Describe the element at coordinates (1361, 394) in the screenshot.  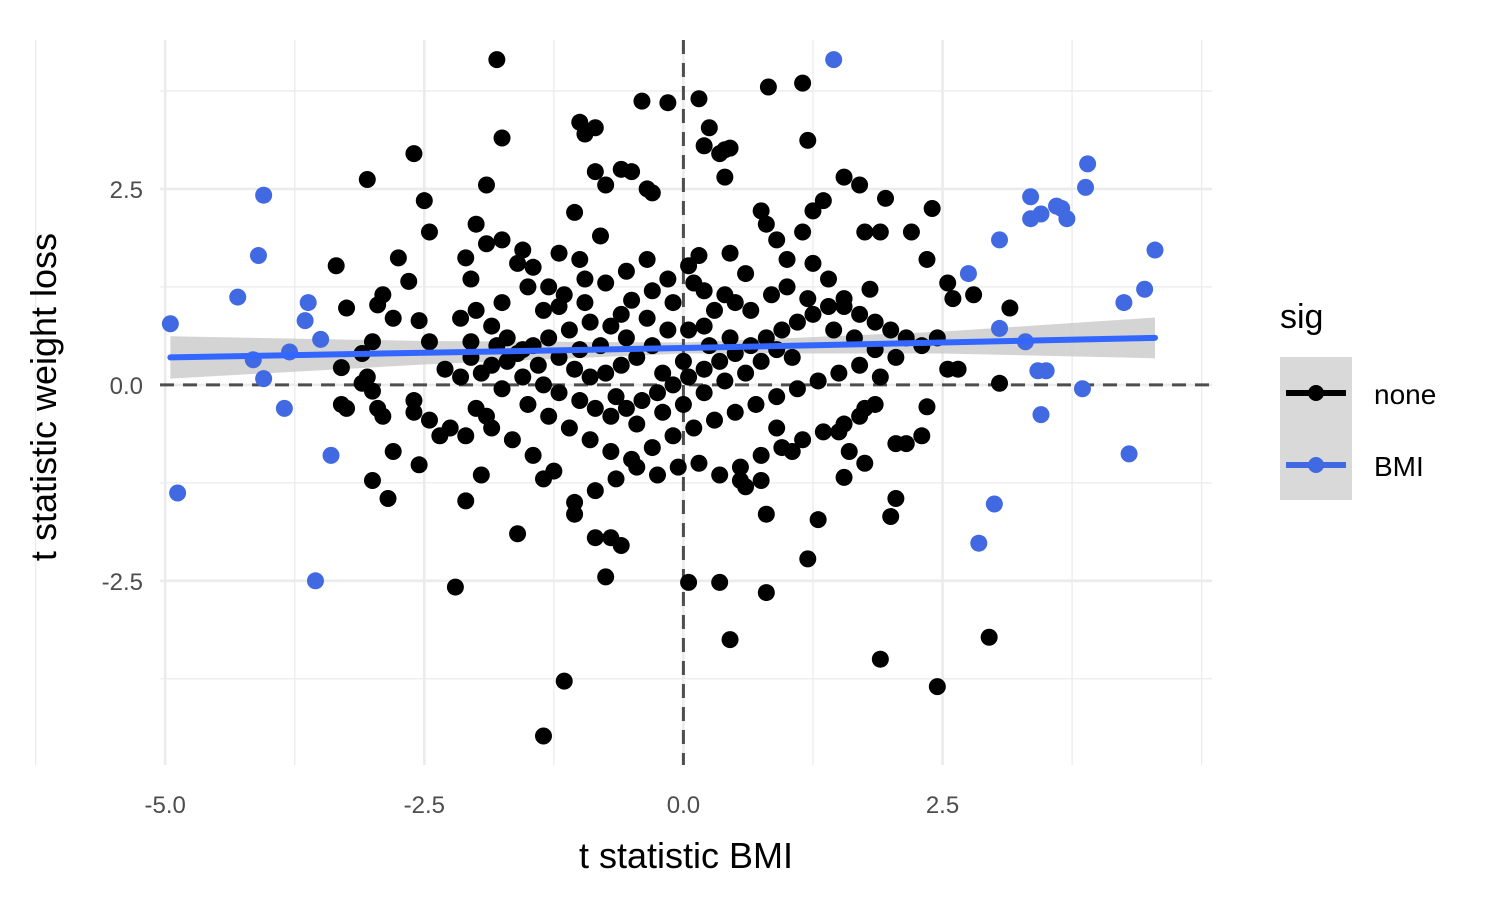
I see `legend-entry-none: none` at that location.